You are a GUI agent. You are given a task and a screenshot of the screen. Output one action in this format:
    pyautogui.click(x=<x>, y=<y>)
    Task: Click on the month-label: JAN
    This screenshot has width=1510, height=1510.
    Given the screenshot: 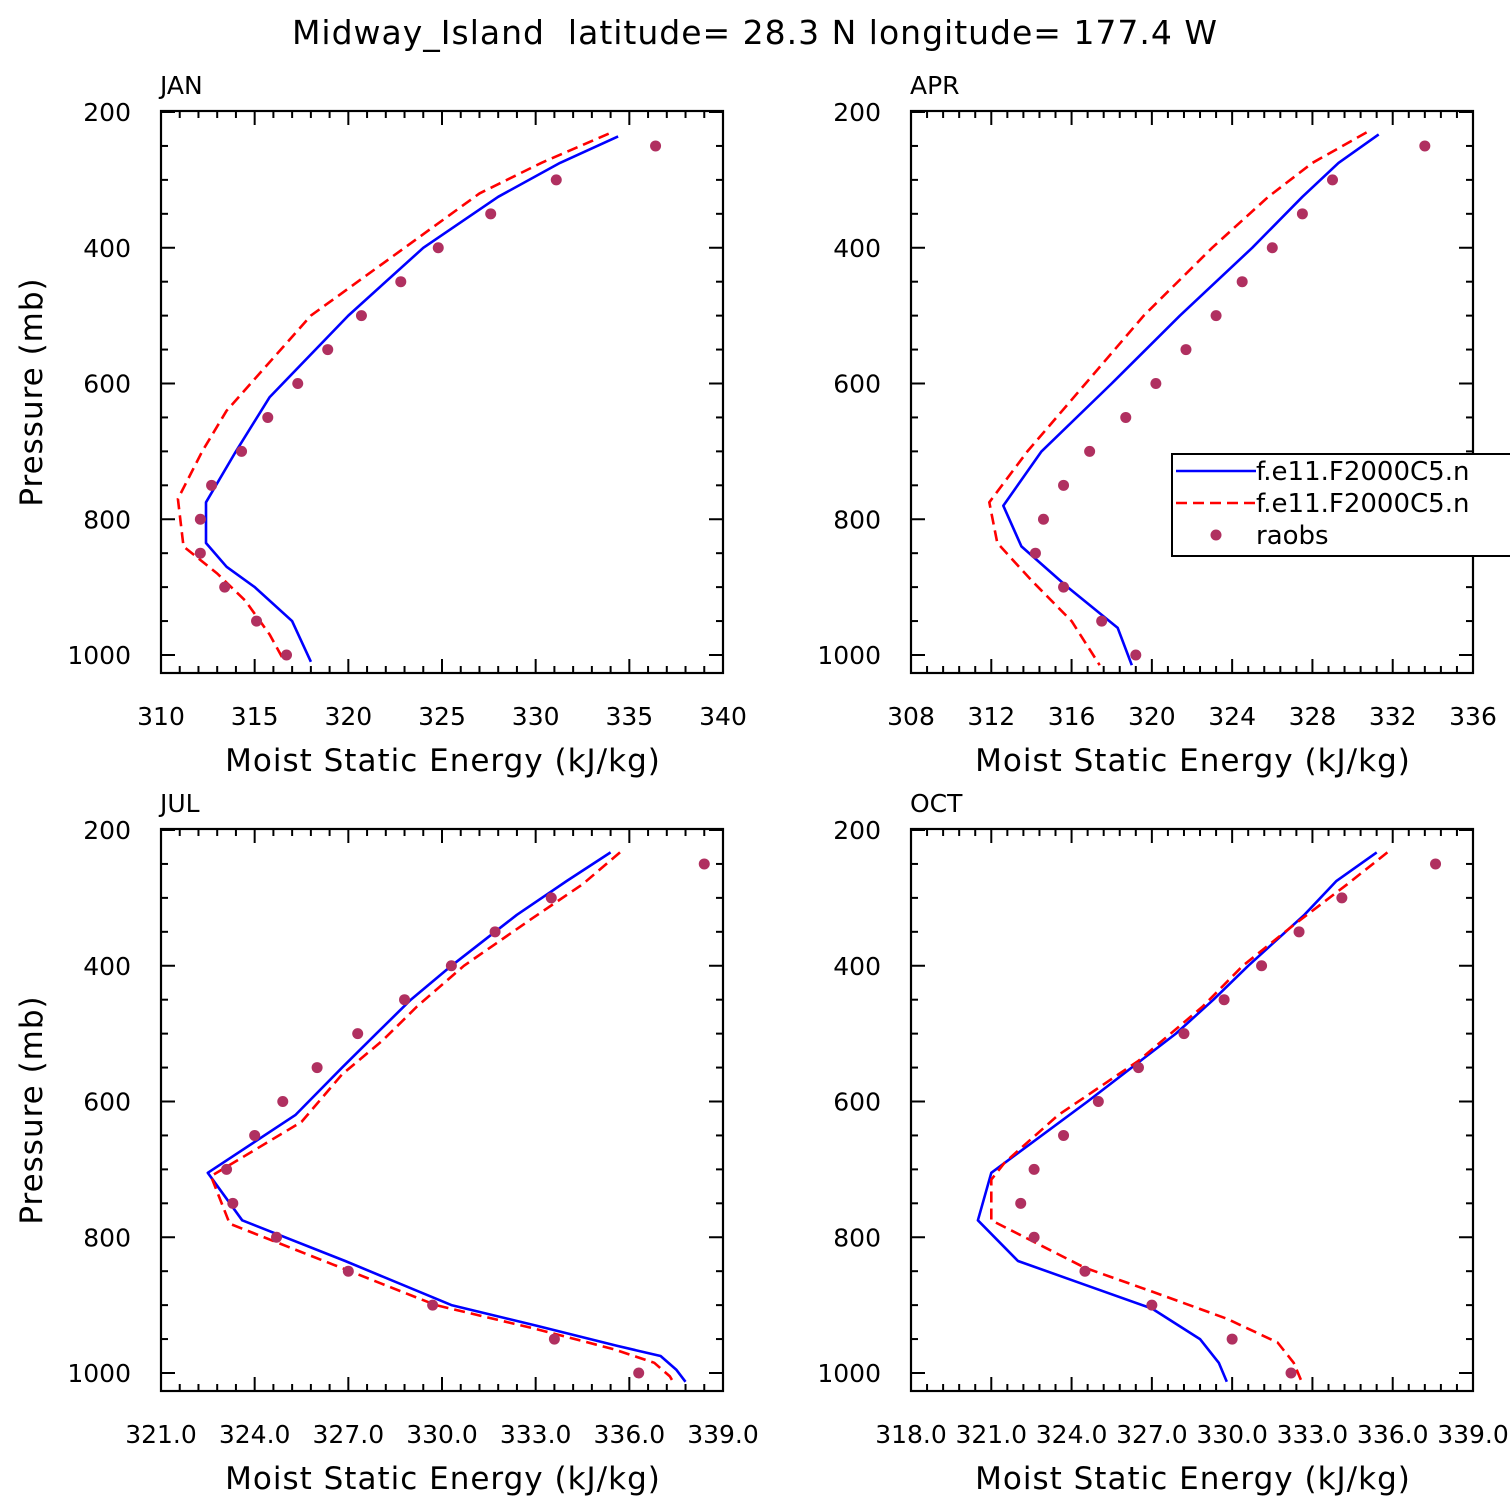 What is the action you would take?
    pyautogui.click(x=180, y=85)
    